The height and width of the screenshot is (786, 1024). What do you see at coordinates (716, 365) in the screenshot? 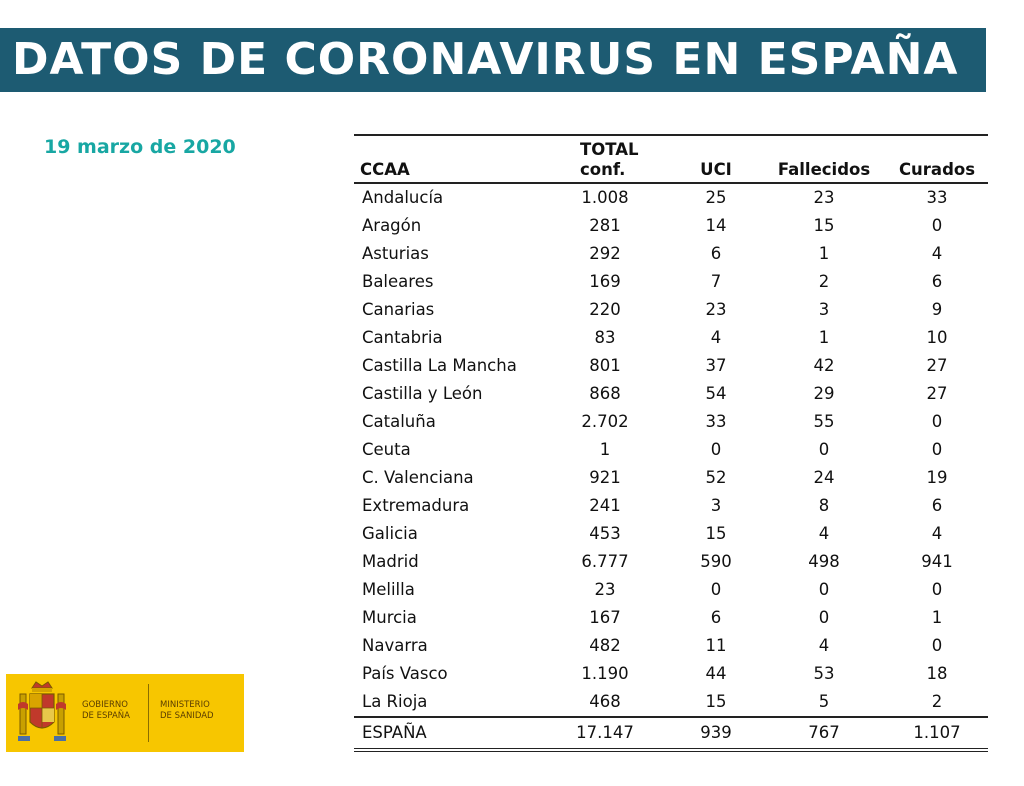
I see `uci-cell: 37` at bounding box center [716, 365].